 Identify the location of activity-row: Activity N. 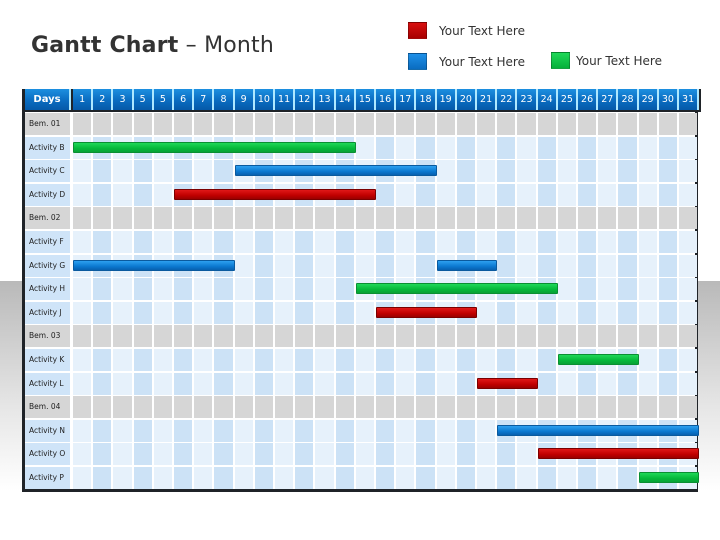
(362, 430).